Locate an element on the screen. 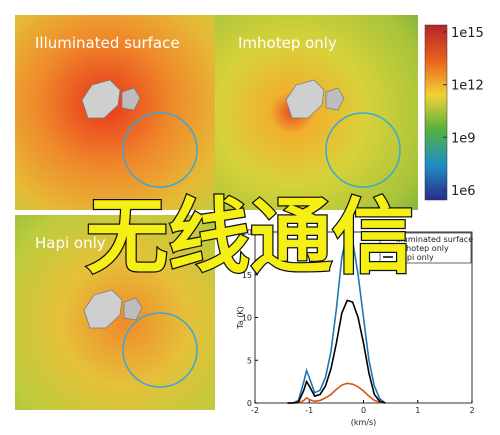  colorbar is located at coordinates (436, 112).